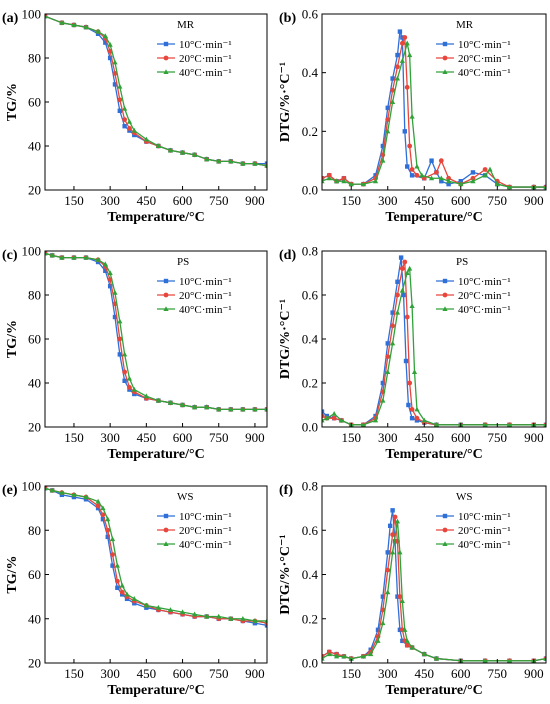 The width and height of the screenshot is (550, 704). I want to click on dataset-label: MR, so click(186, 25).